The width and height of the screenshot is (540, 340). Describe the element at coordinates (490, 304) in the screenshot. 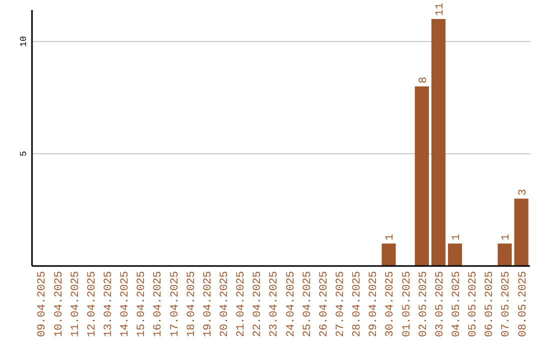

I see `x-tick-label: 06.05.2025` at that location.